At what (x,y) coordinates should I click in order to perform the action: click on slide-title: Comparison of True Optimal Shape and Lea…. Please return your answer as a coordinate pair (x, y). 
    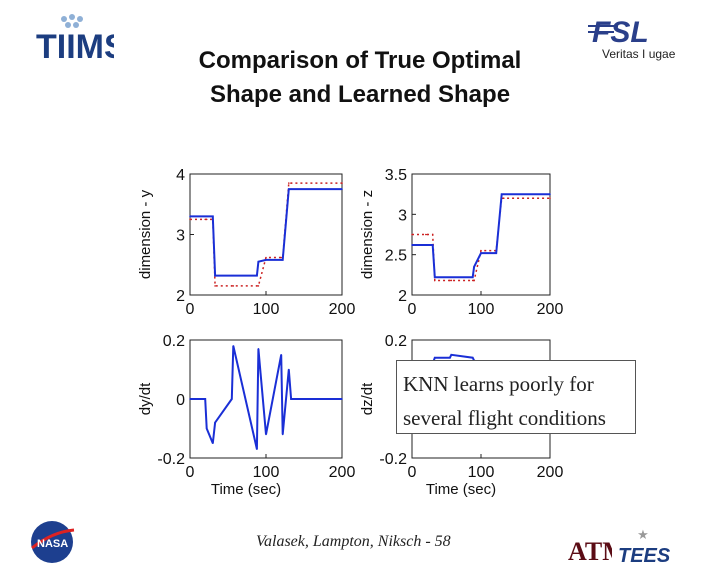
    Looking at the image, I should click on (360, 78).